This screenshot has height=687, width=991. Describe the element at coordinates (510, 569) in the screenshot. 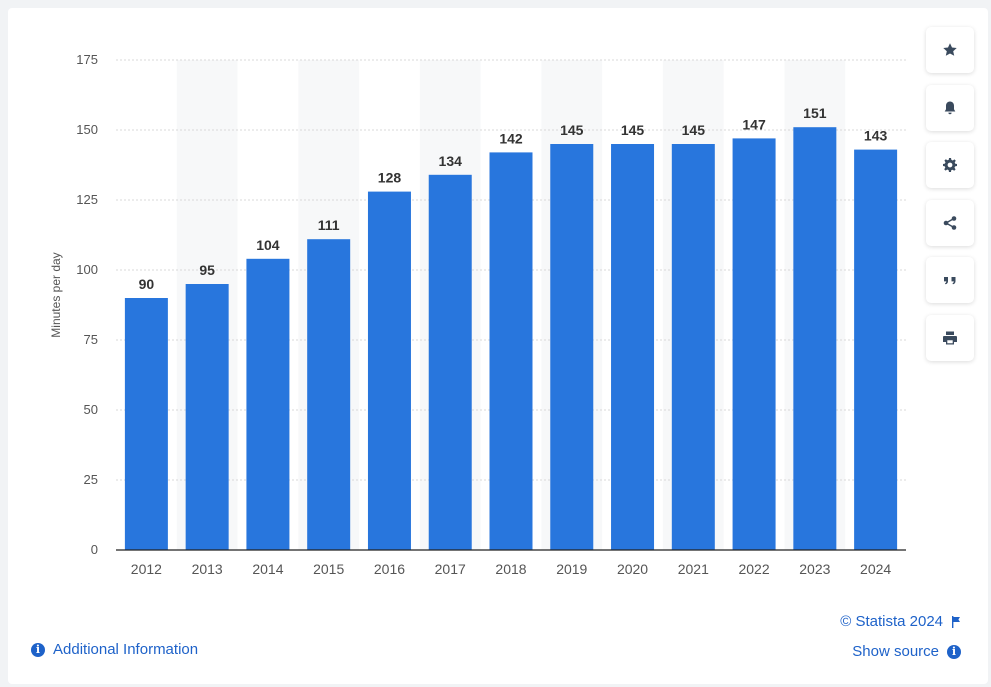

I see `x-tick-label: 2018` at that location.